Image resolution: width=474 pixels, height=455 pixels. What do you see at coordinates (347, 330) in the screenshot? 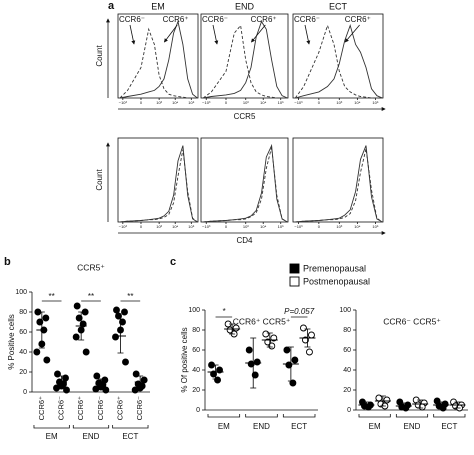
I see `y-tick-label: 80` at bounding box center [347, 330].